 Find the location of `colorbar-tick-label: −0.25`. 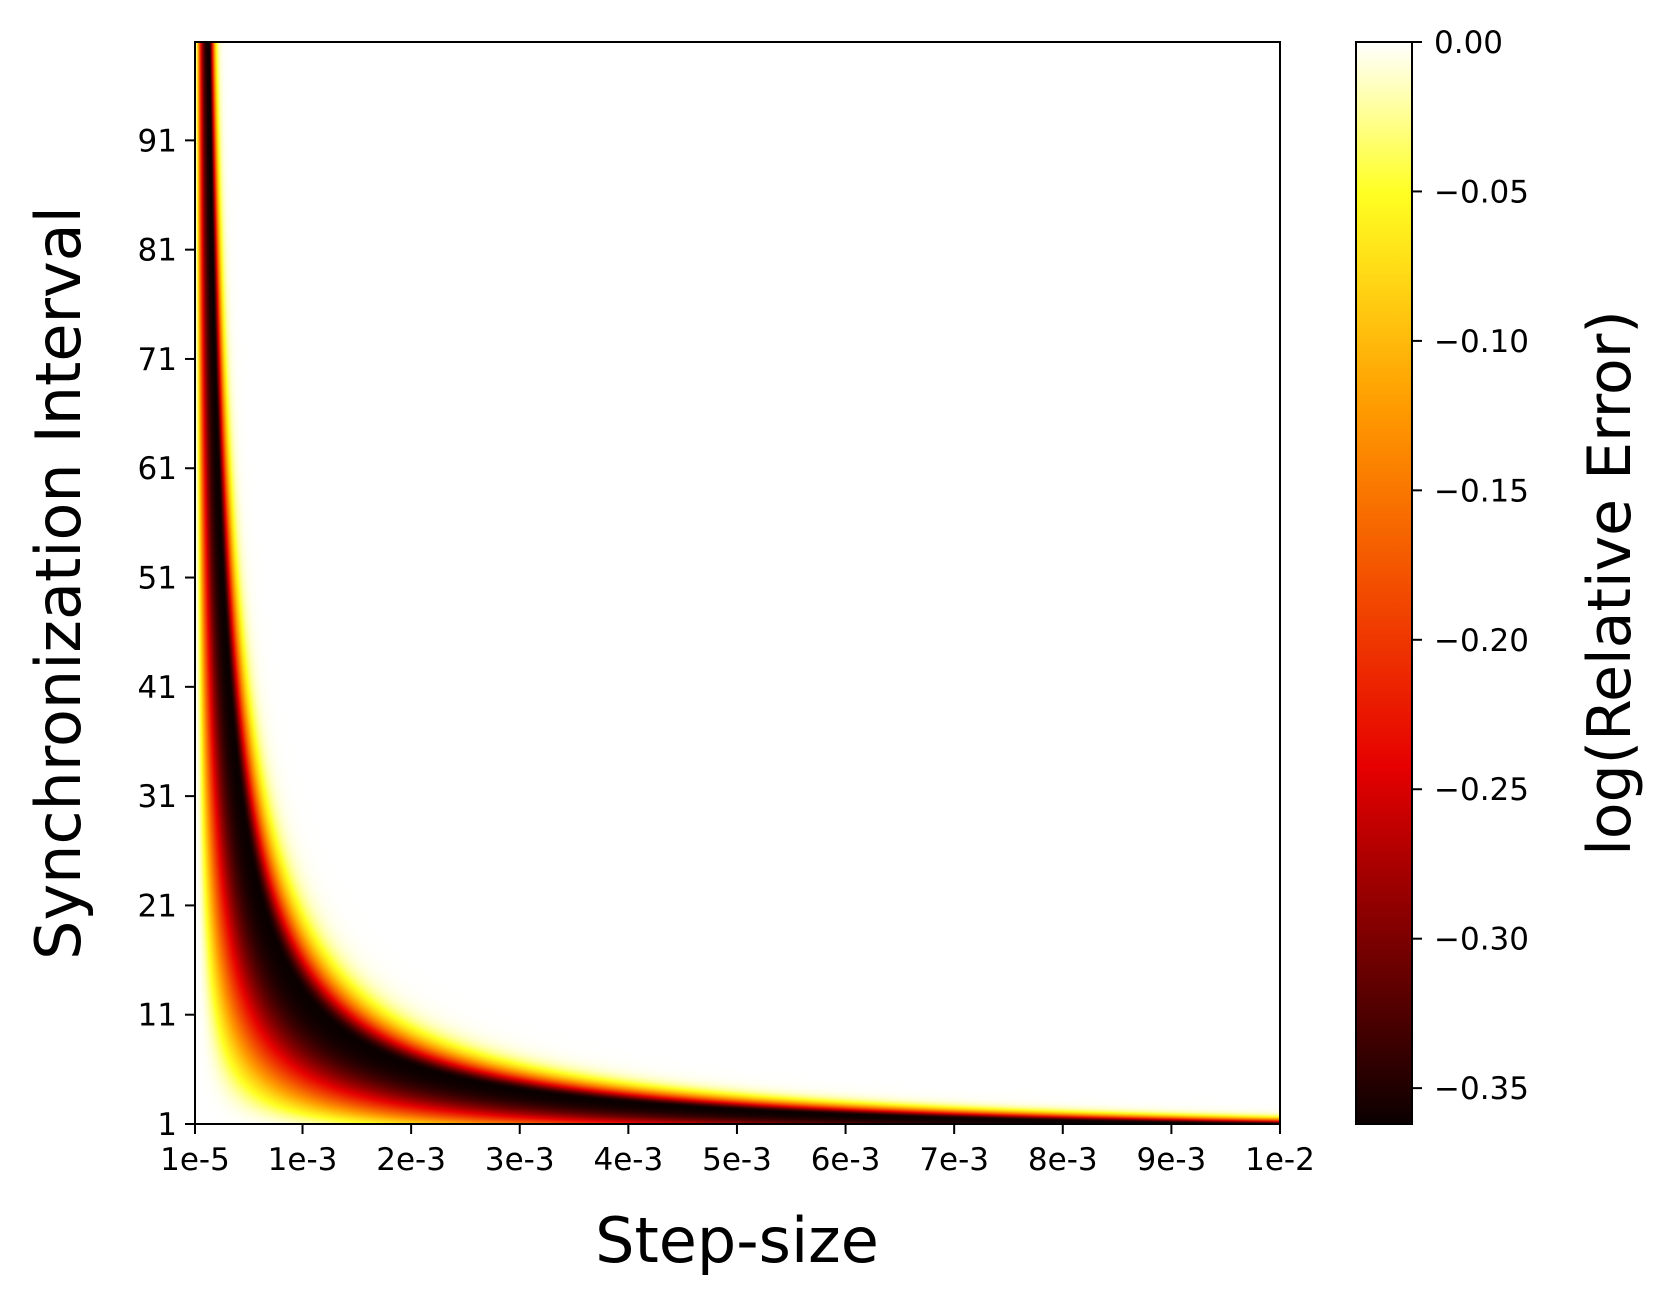

colorbar-tick-label: −0.25 is located at coordinates (1481, 790).